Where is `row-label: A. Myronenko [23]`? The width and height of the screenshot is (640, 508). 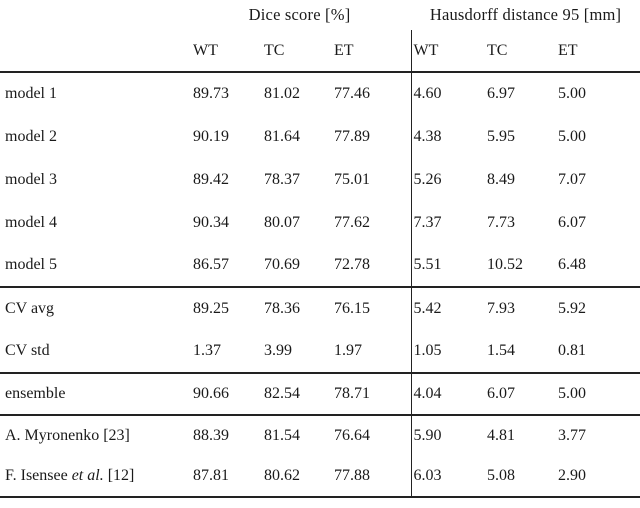 row-label: A. Myronenko [23] is located at coordinates (67, 435).